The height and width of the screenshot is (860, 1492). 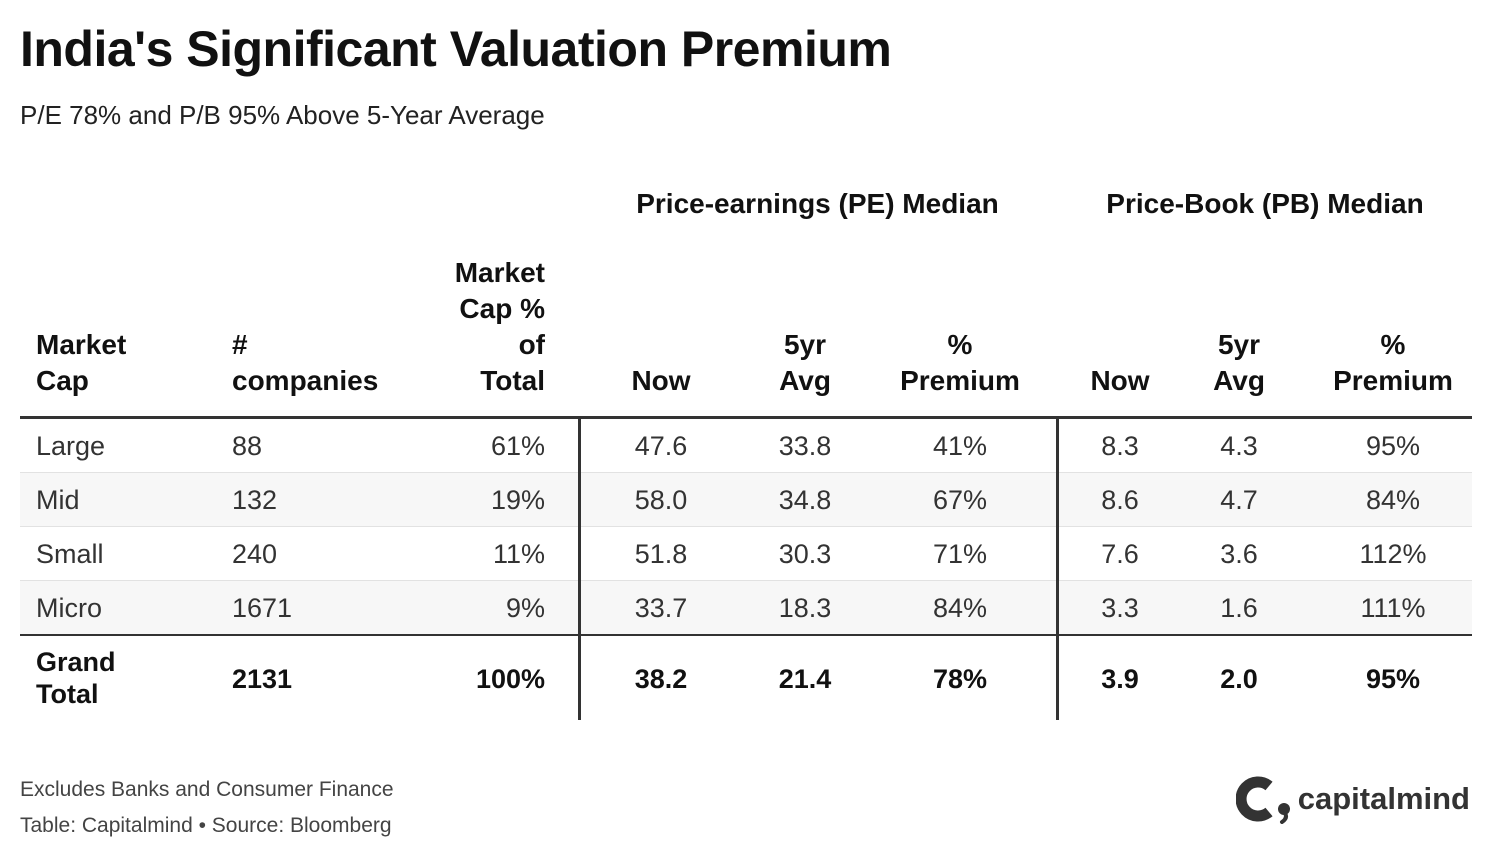 What do you see at coordinates (960, 679) in the screenshot?
I see `total-pe-premium: 78%` at bounding box center [960, 679].